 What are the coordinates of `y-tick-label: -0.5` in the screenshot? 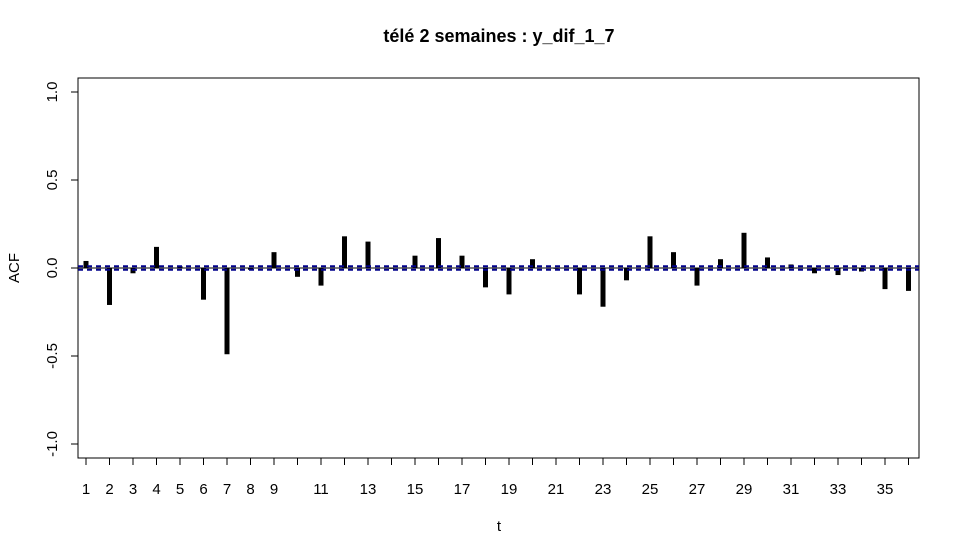 It's located at (52, 356).